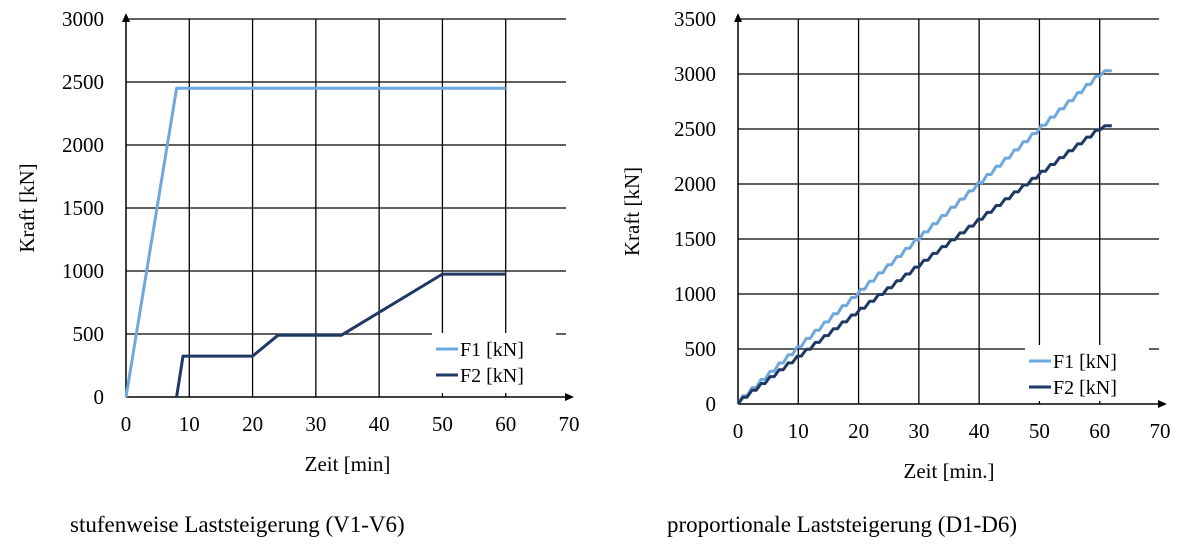  Describe the element at coordinates (348, 464) in the screenshot. I see `x-axis-title: Zeit [min]` at that location.